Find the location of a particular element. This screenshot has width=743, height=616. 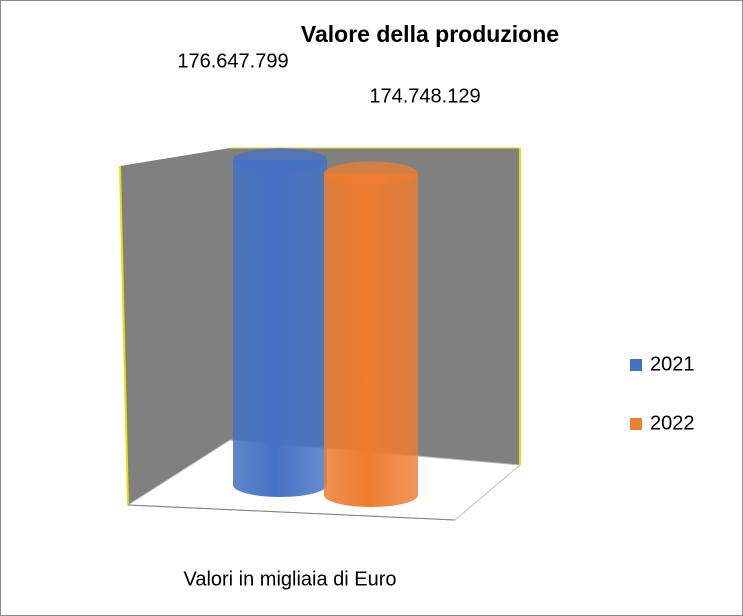

data-label: 174.748.129 is located at coordinates (424, 96).